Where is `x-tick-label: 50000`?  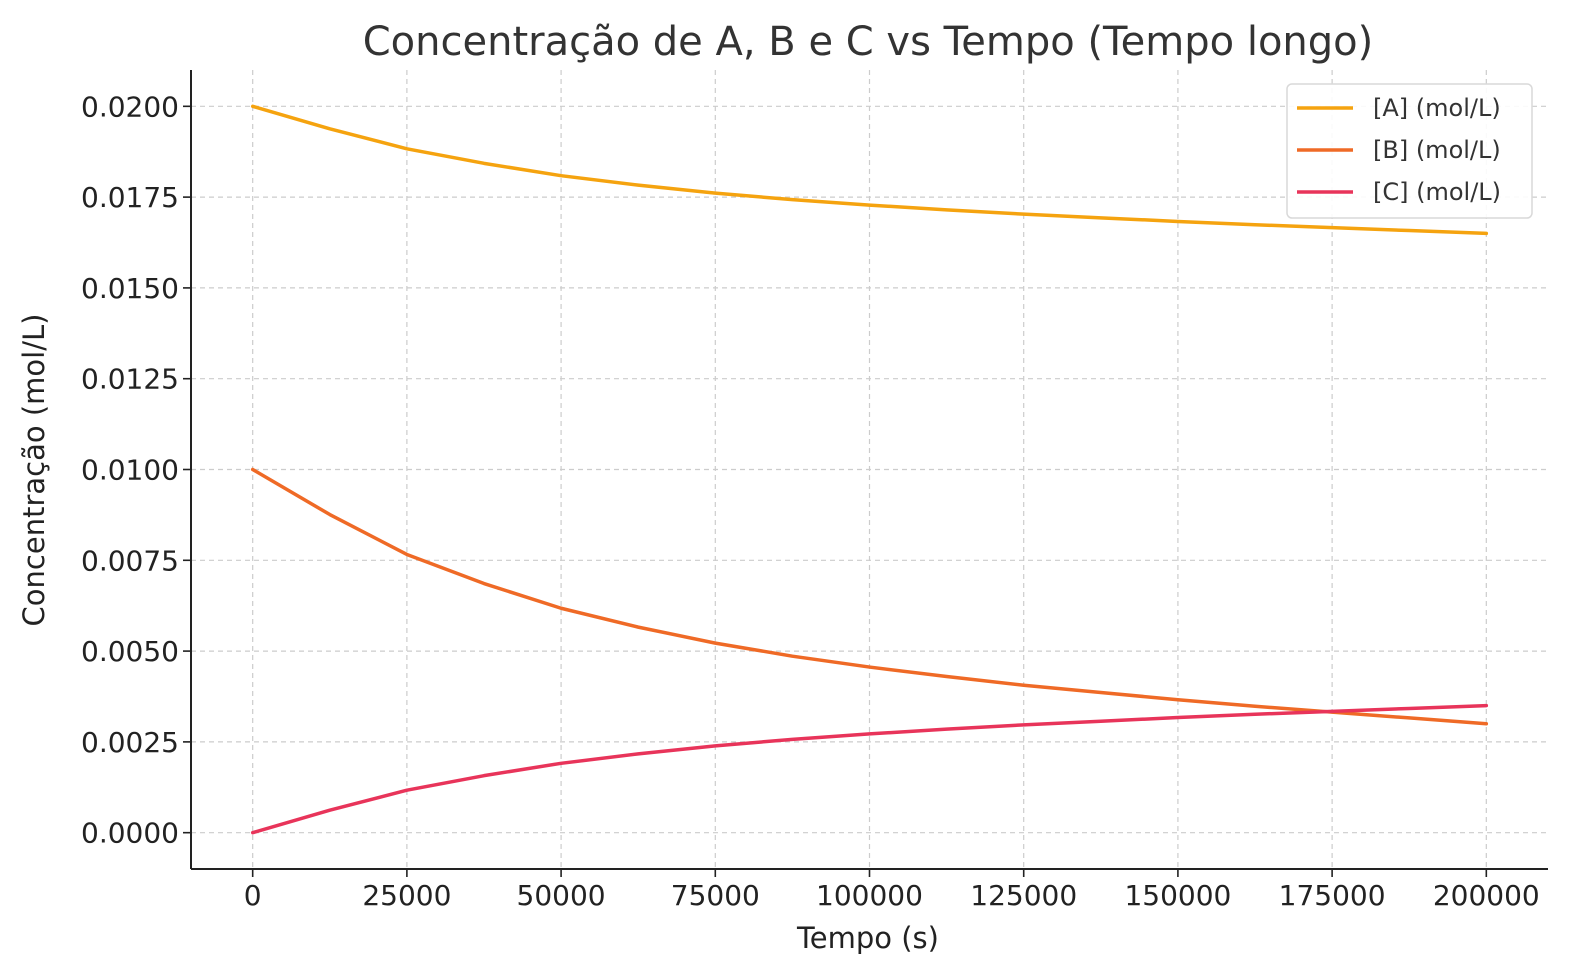 x-tick-label: 50000 is located at coordinates (561, 895).